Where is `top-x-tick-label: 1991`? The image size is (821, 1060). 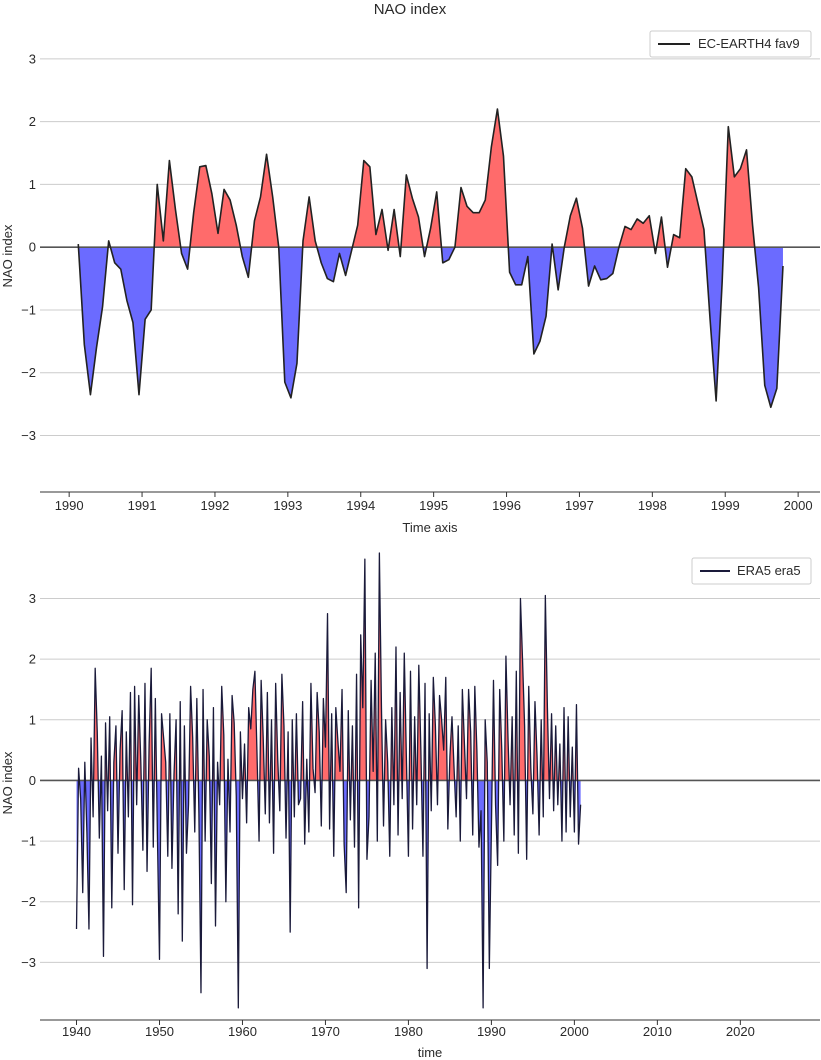
top-x-tick-label: 1991 is located at coordinates (142, 505).